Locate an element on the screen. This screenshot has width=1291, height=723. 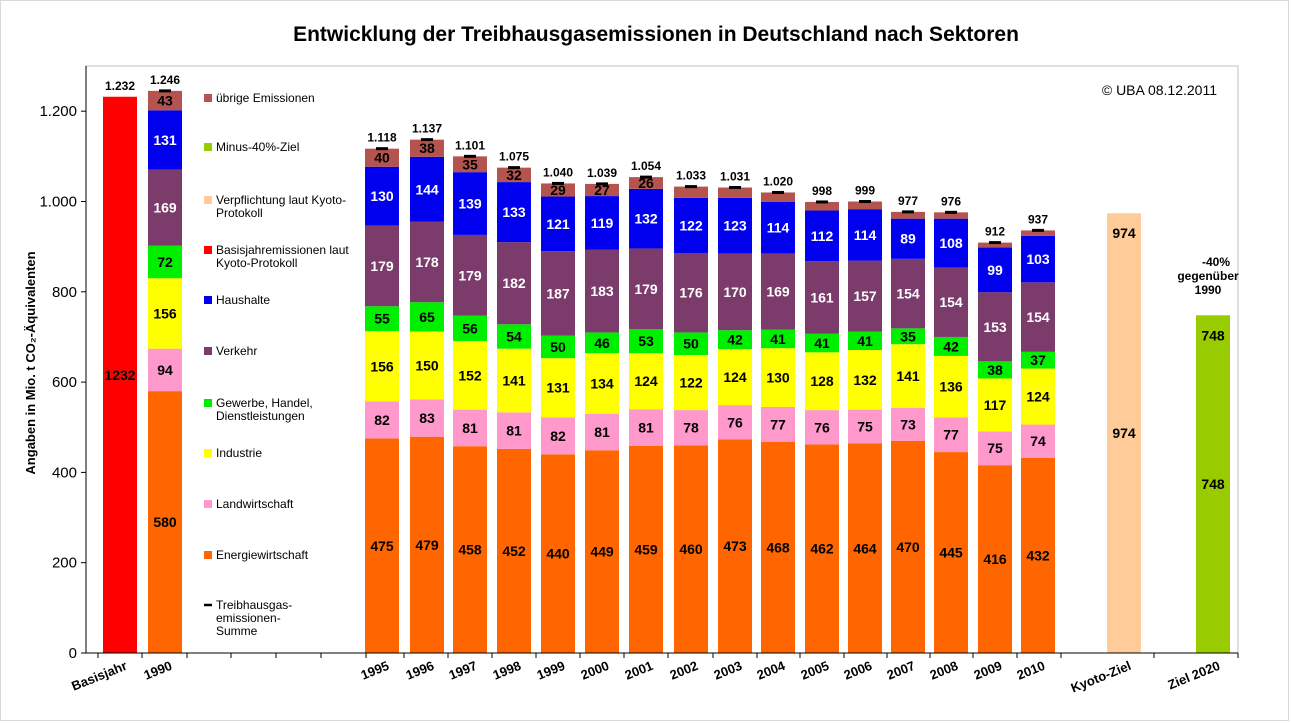
y-tick-label: 0 is located at coordinates (73, 653).